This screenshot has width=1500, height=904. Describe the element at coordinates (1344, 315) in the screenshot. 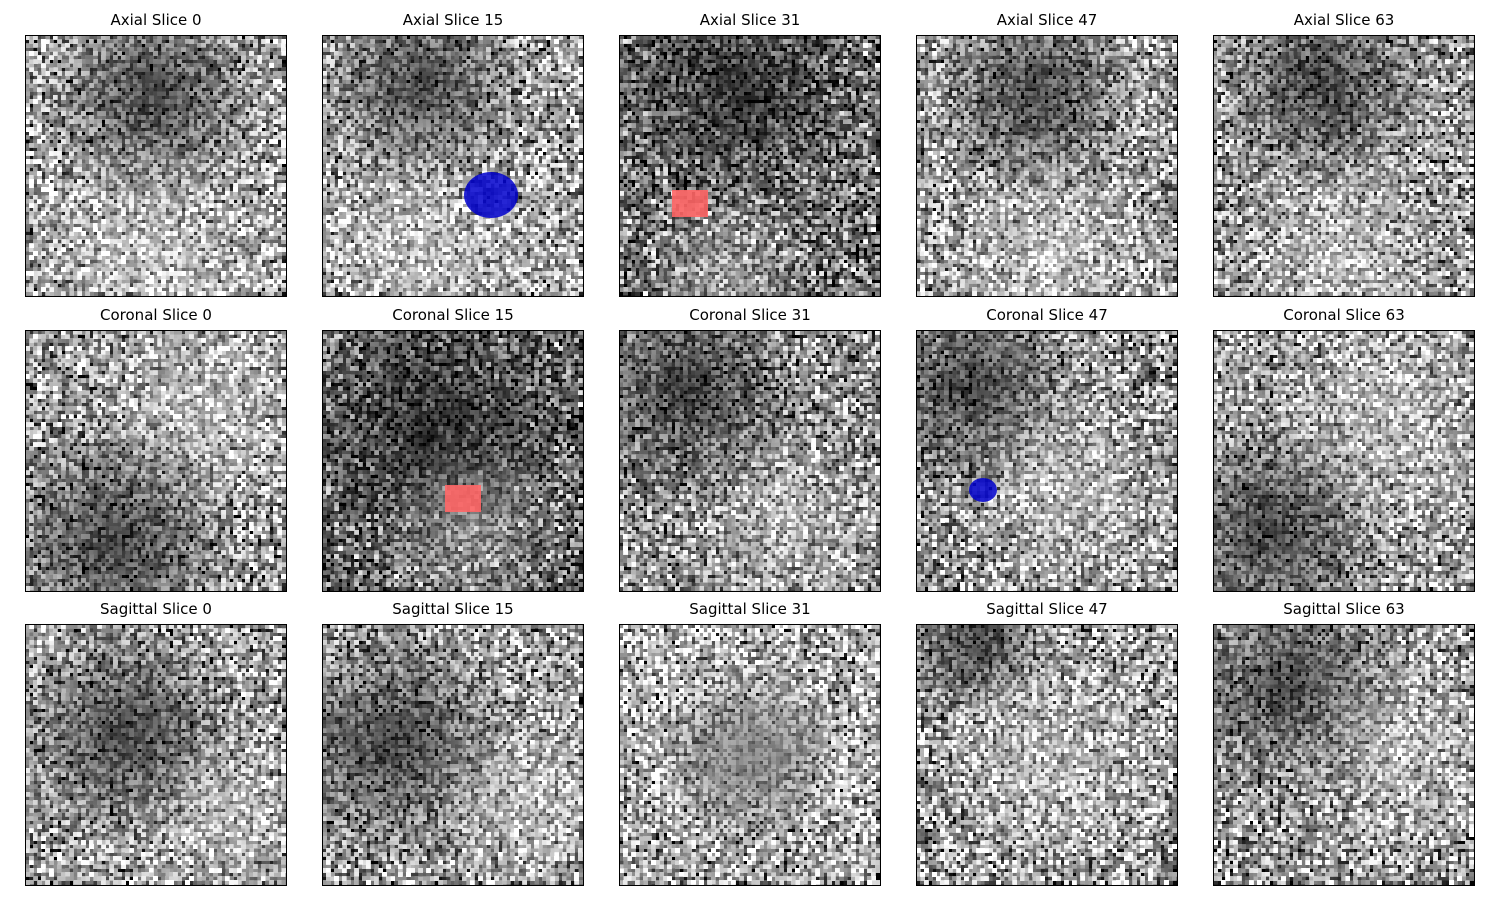

I see `panel-title: Coronal Slice 63` at that location.